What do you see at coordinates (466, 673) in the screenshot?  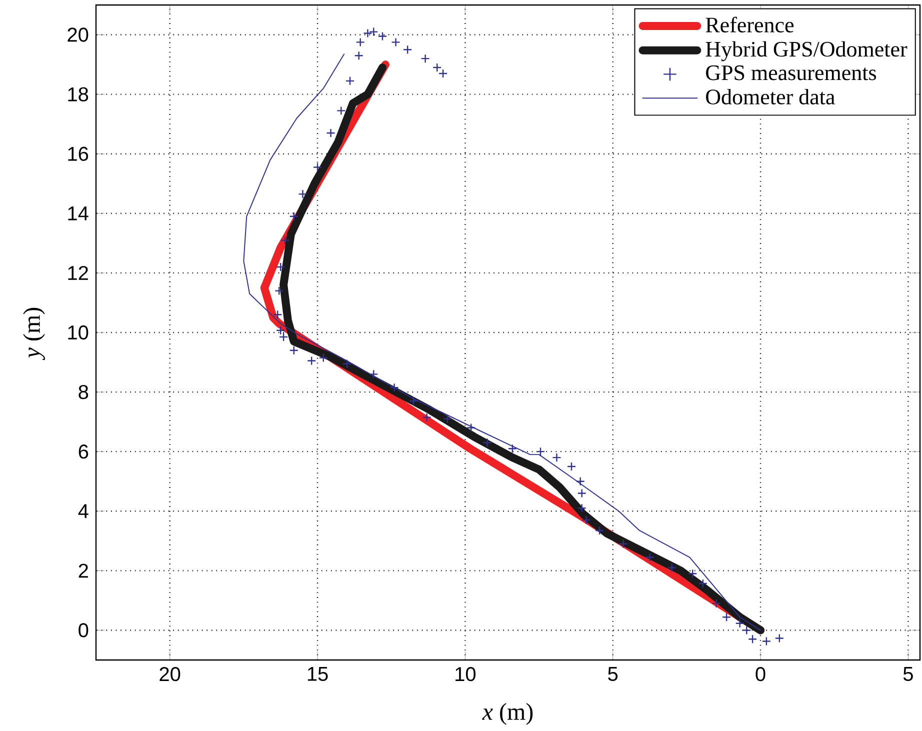 I see `x-tick-label: 10` at bounding box center [466, 673].